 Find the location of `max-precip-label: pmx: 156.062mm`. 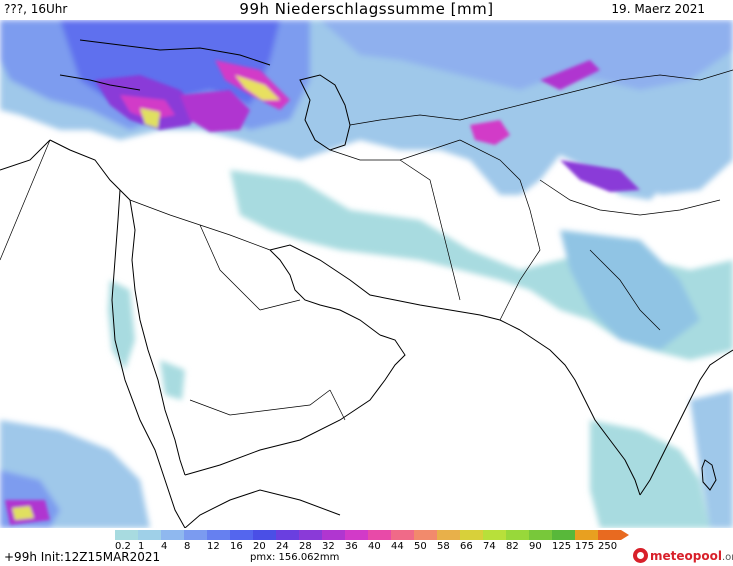

max-precip-label: pmx: 156.062mm is located at coordinates (295, 557).